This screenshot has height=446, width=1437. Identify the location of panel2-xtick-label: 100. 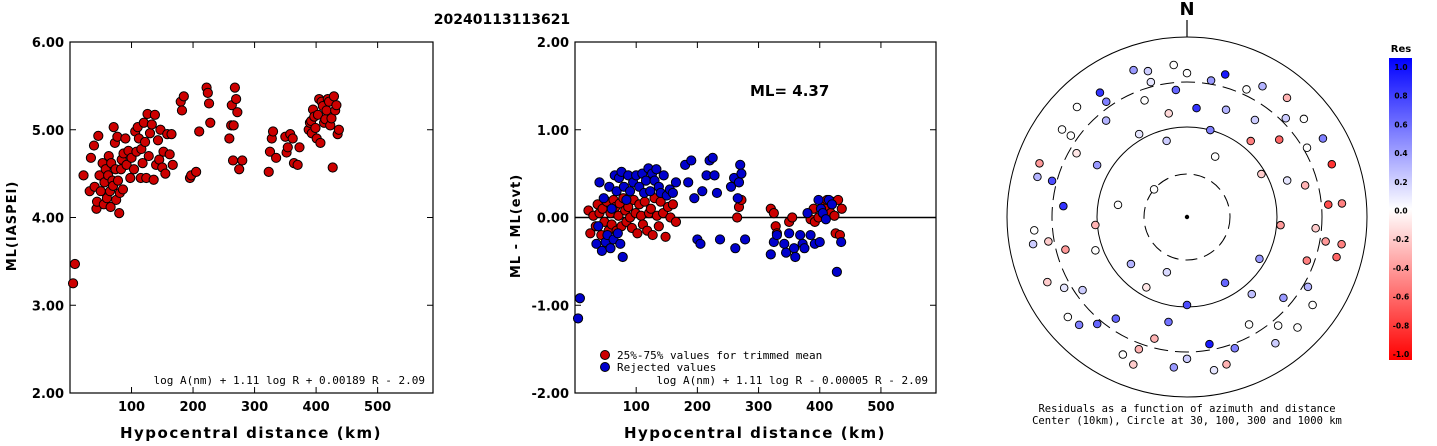
(636, 407).